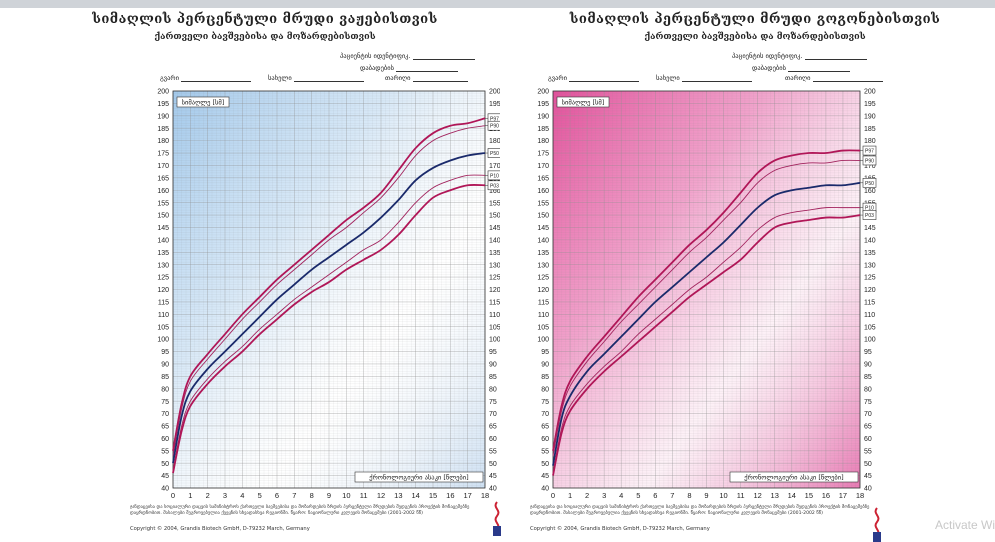  I want to click on y-tick-label-right: 190, so click(870, 116).